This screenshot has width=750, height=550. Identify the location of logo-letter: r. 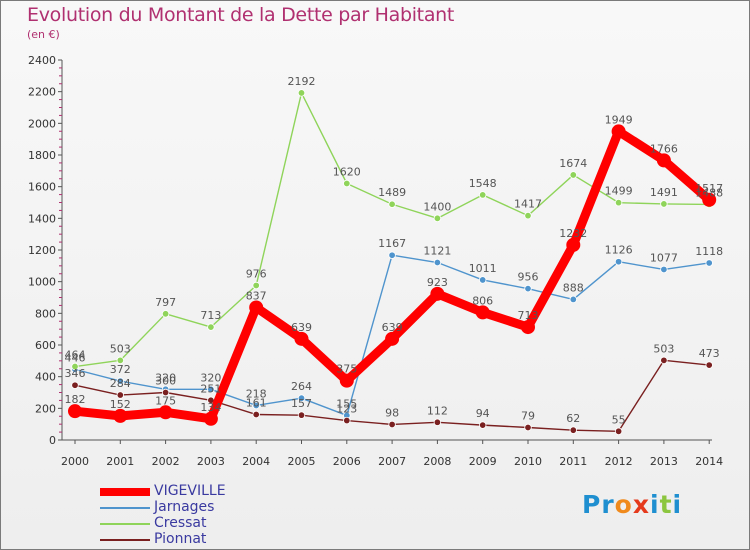
(608, 504).